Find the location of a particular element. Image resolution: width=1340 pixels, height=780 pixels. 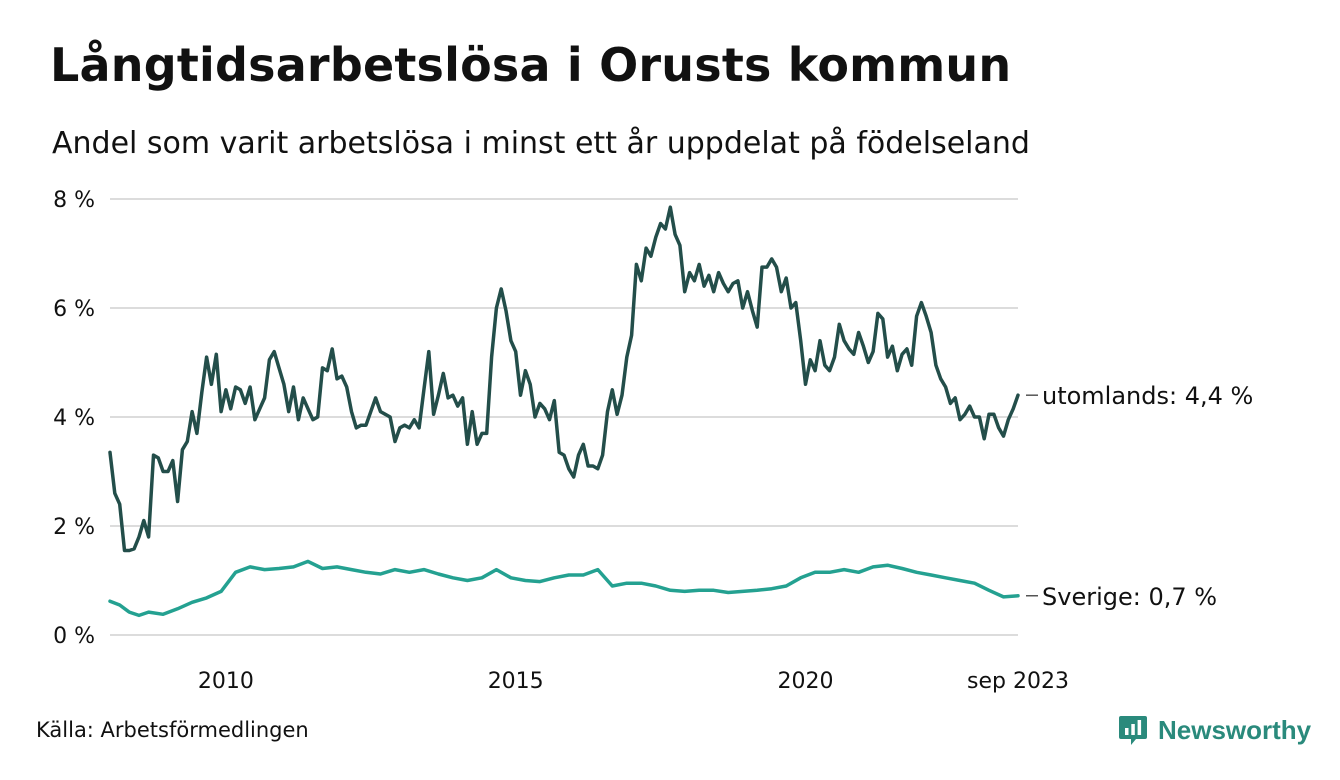

y-tick-label: 8 % is located at coordinates (74, 200).